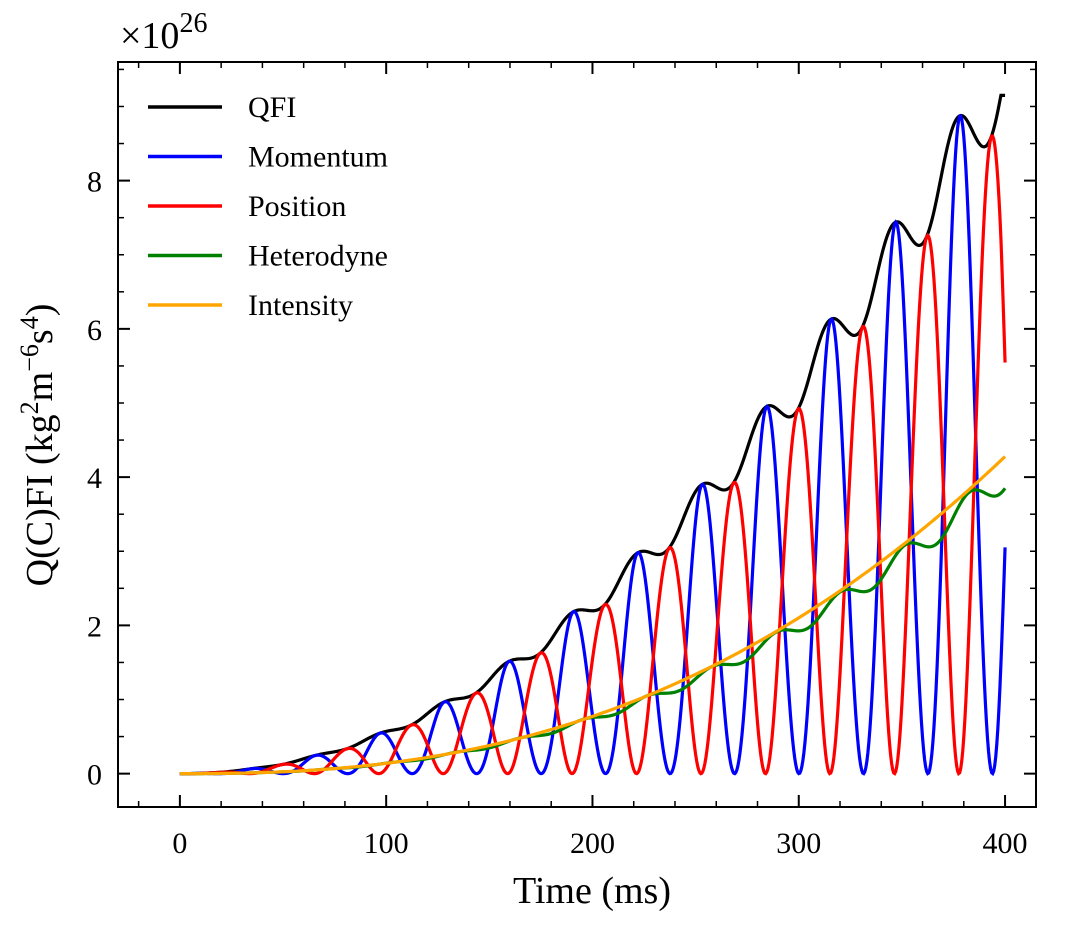  I want to click on legend: QFI Momentum Position Heterodyne Intensity, so click(268, 206).